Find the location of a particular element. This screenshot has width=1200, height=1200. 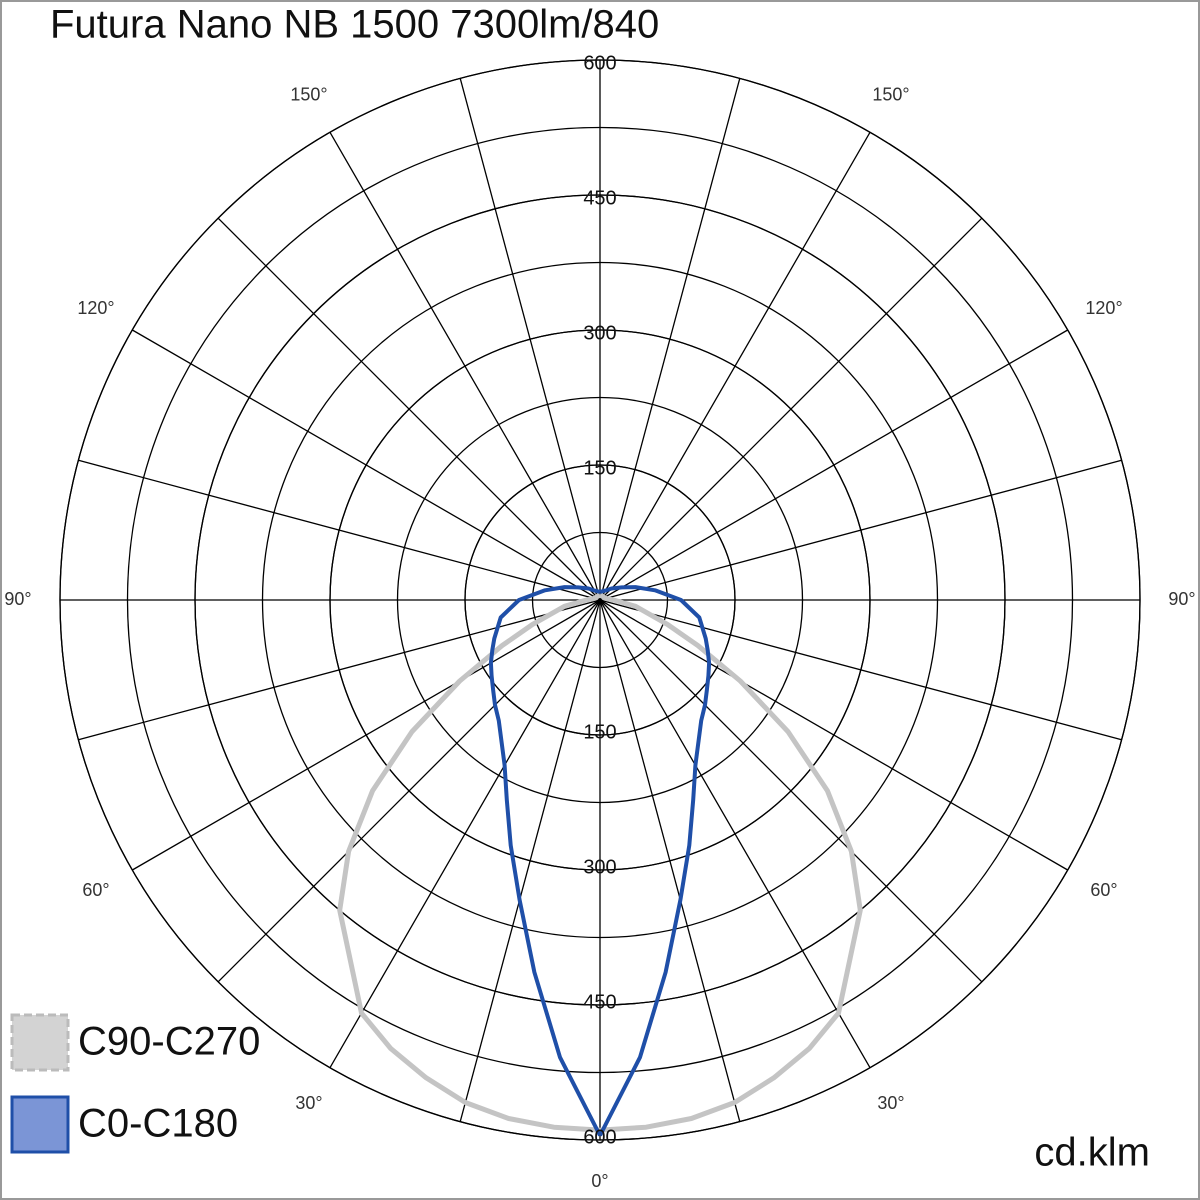

legend-label: C90-C270 is located at coordinates (169, 1042).